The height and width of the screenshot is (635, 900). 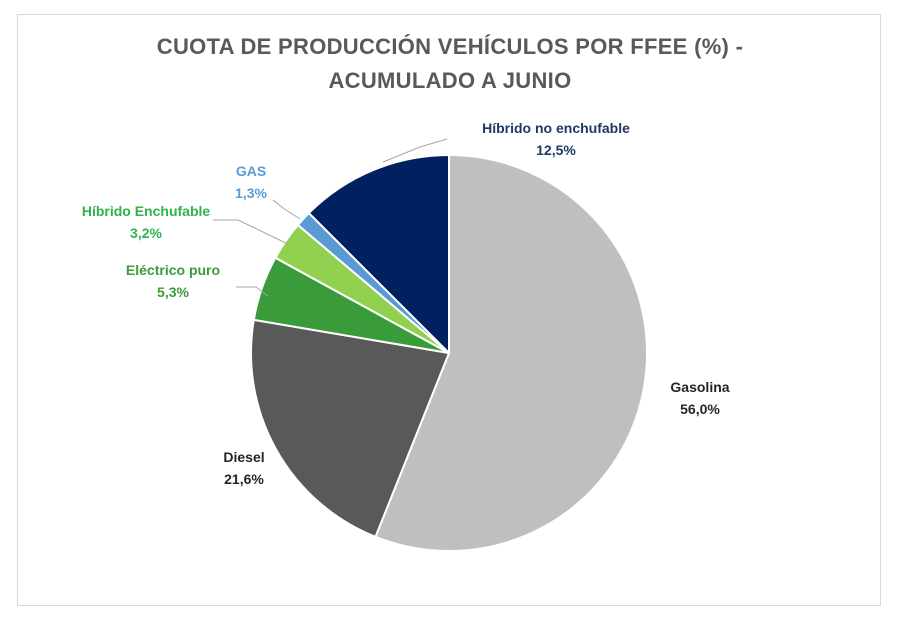 I want to click on data-label-value-gasolina: 56,0%, so click(x=700, y=409).